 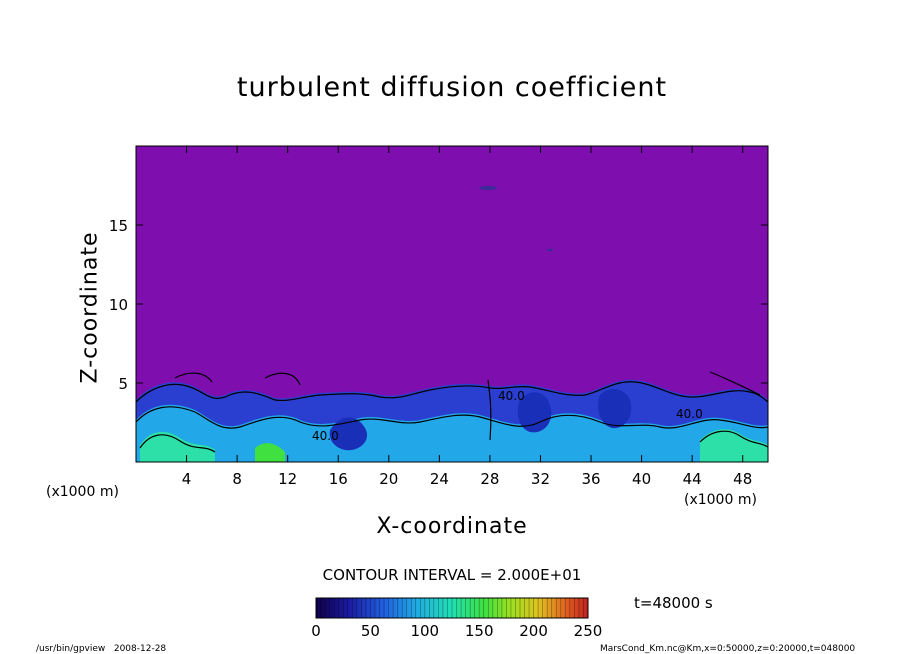 I want to click on x-tick-label: 48, so click(x=742, y=479).